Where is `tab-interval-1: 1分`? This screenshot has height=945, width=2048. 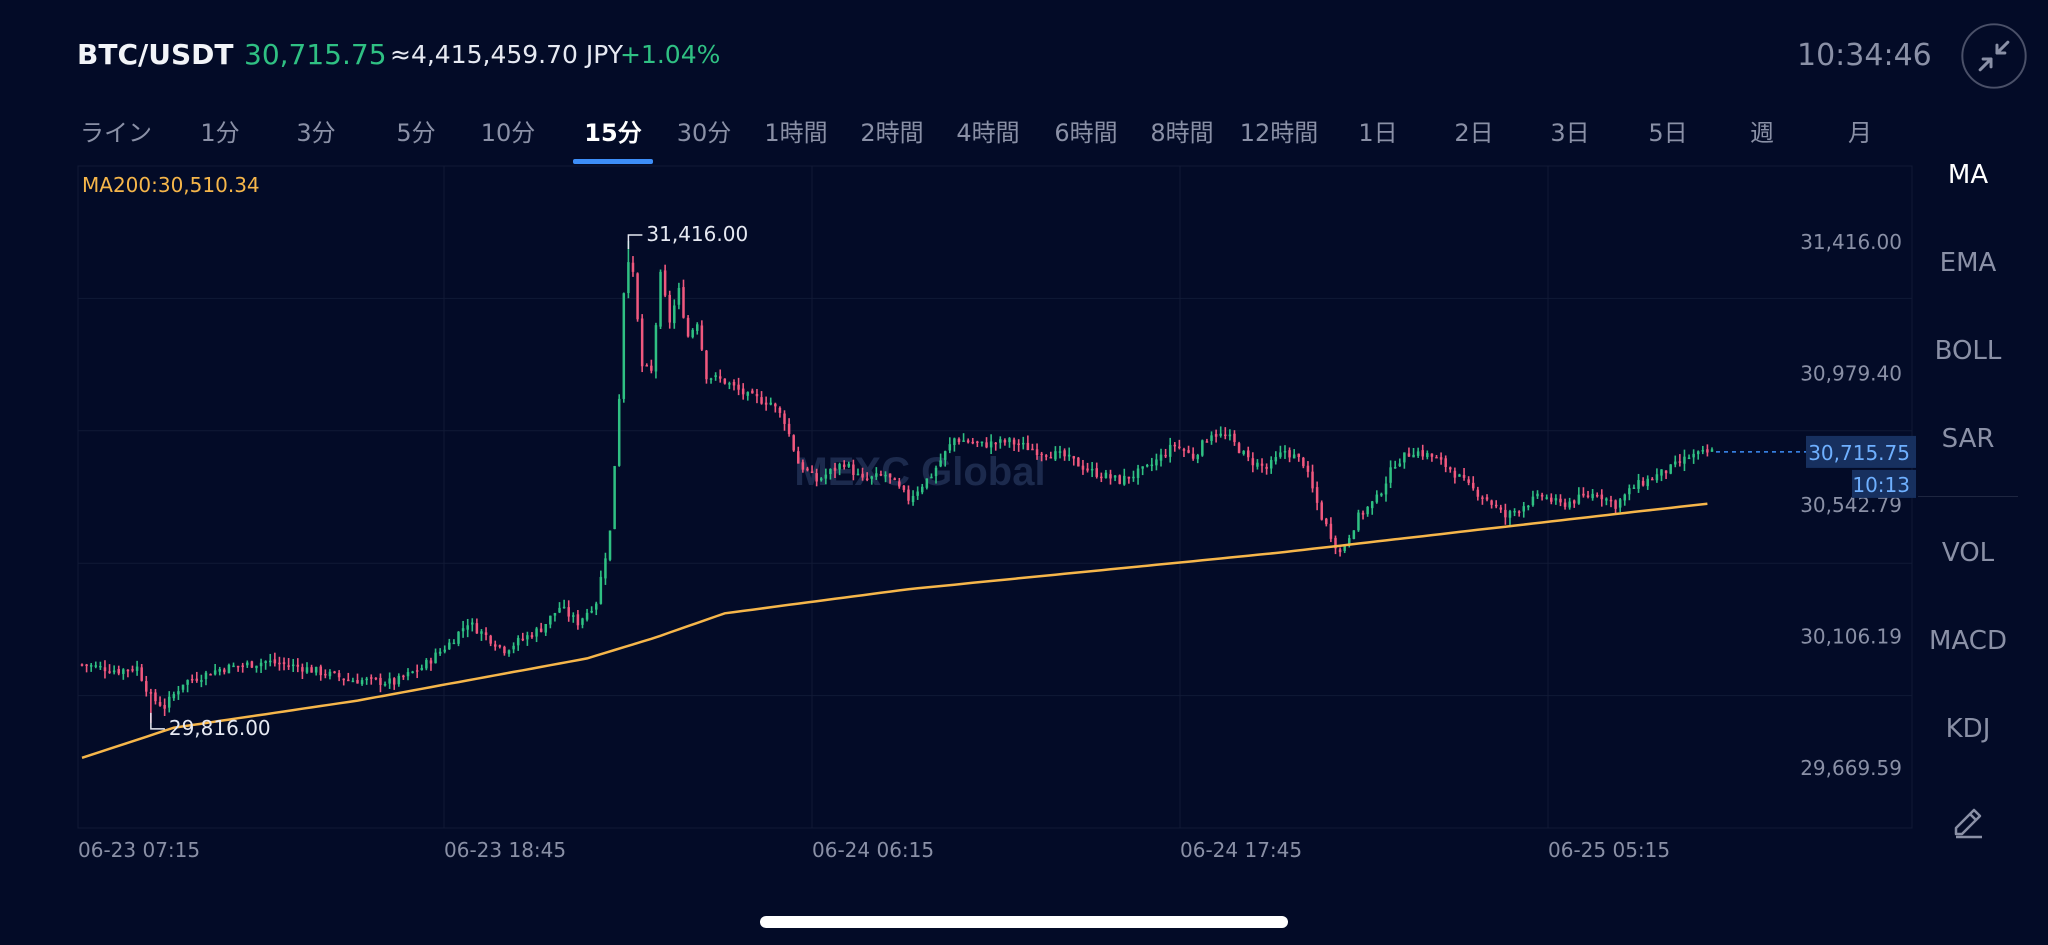
tab-interval-1: 1分 is located at coordinates (220, 133).